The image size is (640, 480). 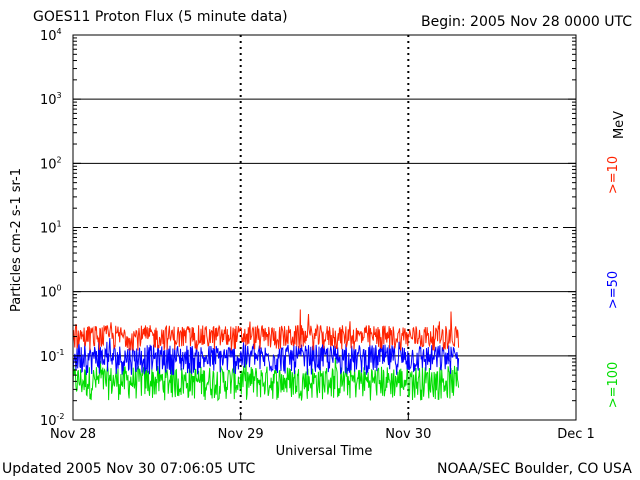 What do you see at coordinates (160, 17) in the screenshot?
I see `chart-title: GOES11 Proton Flux (5 minute data)` at bounding box center [160, 17].